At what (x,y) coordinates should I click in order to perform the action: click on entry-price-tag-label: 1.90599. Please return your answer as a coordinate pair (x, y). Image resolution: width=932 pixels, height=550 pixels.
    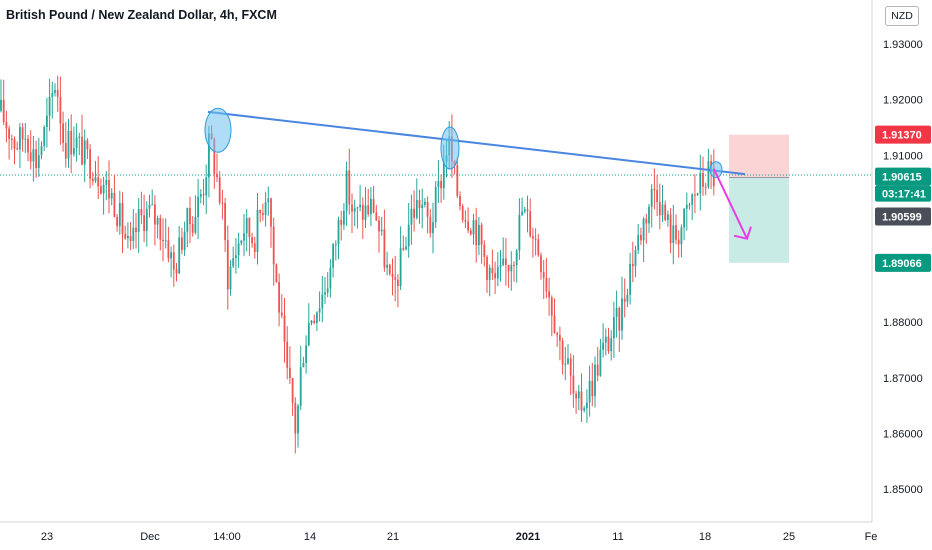
    Looking at the image, I should click on (902, 218).